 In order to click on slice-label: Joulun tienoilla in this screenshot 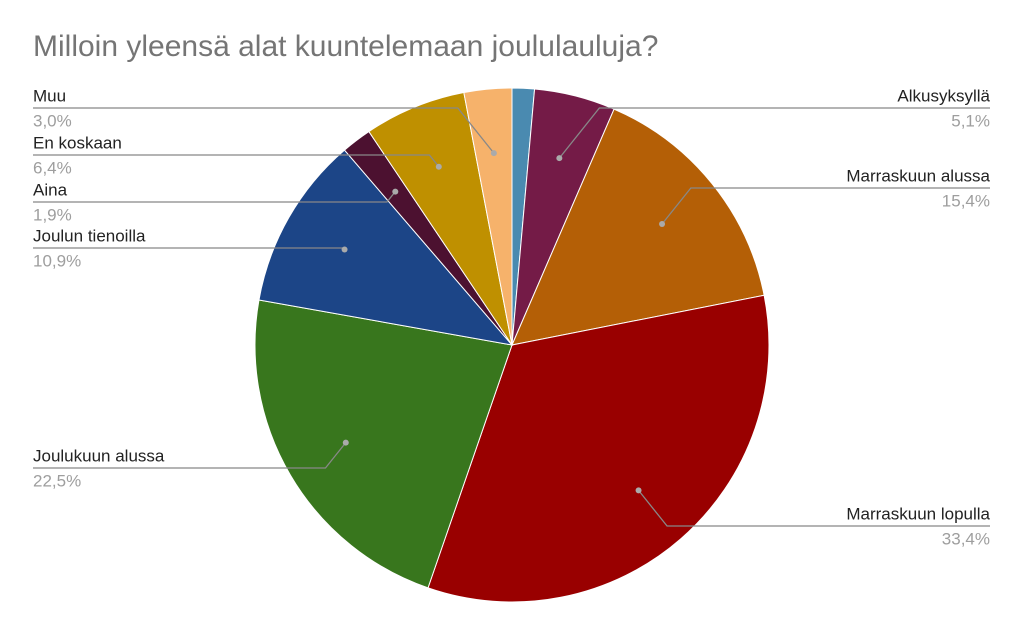, I will do `click(89, 235)`.